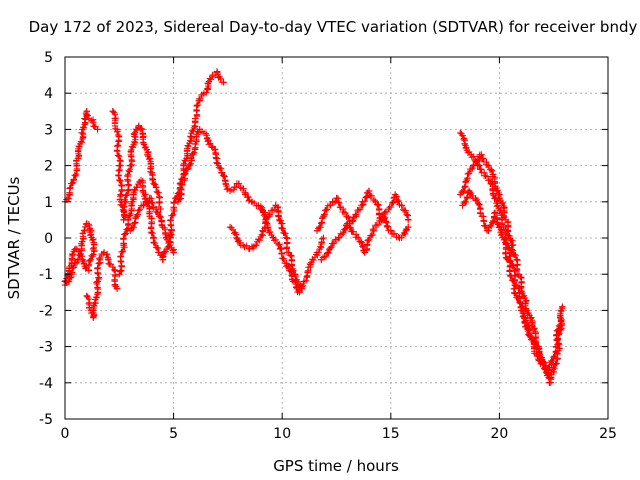 Image resolution: width=640 pixels, height=480 pixels. Describe the element at coordinates (65, 434) in the screenshot. I see `x-tick-label: 0` at that location.